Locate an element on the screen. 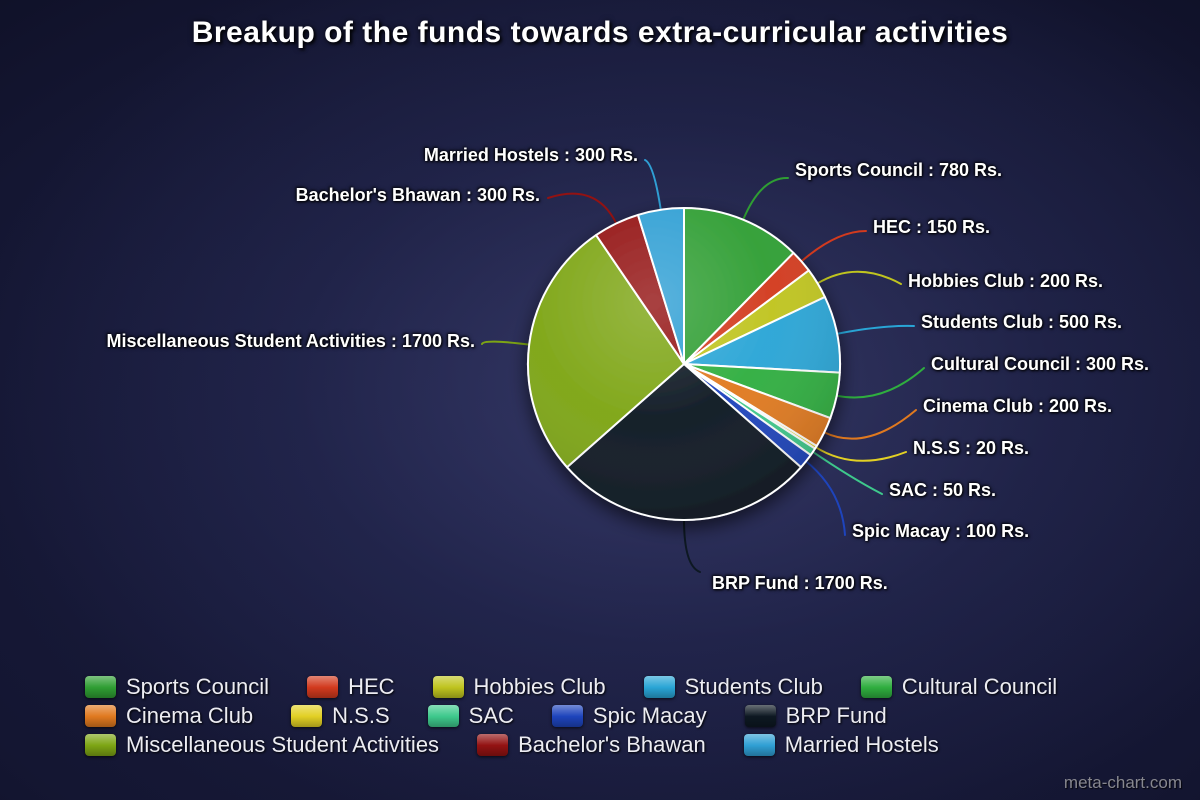 The height and width of the screenshot is (800, 1200). legend-swatch-cultural-council is located at coordinates (876, 687).